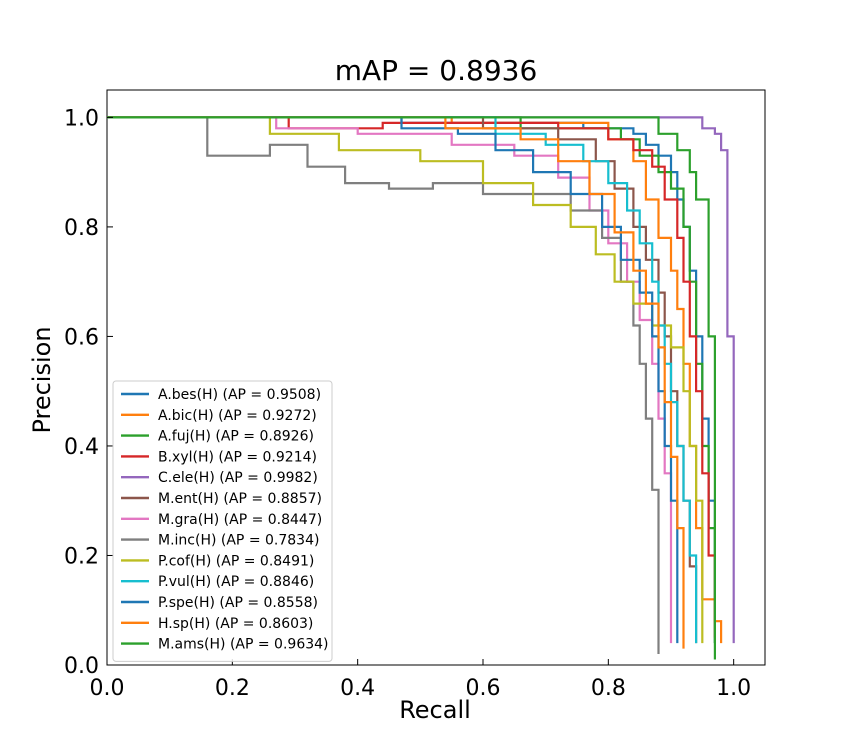 The image size is (850, 747). I want to click on x-tick-label: 0.6, so click(483, 688).